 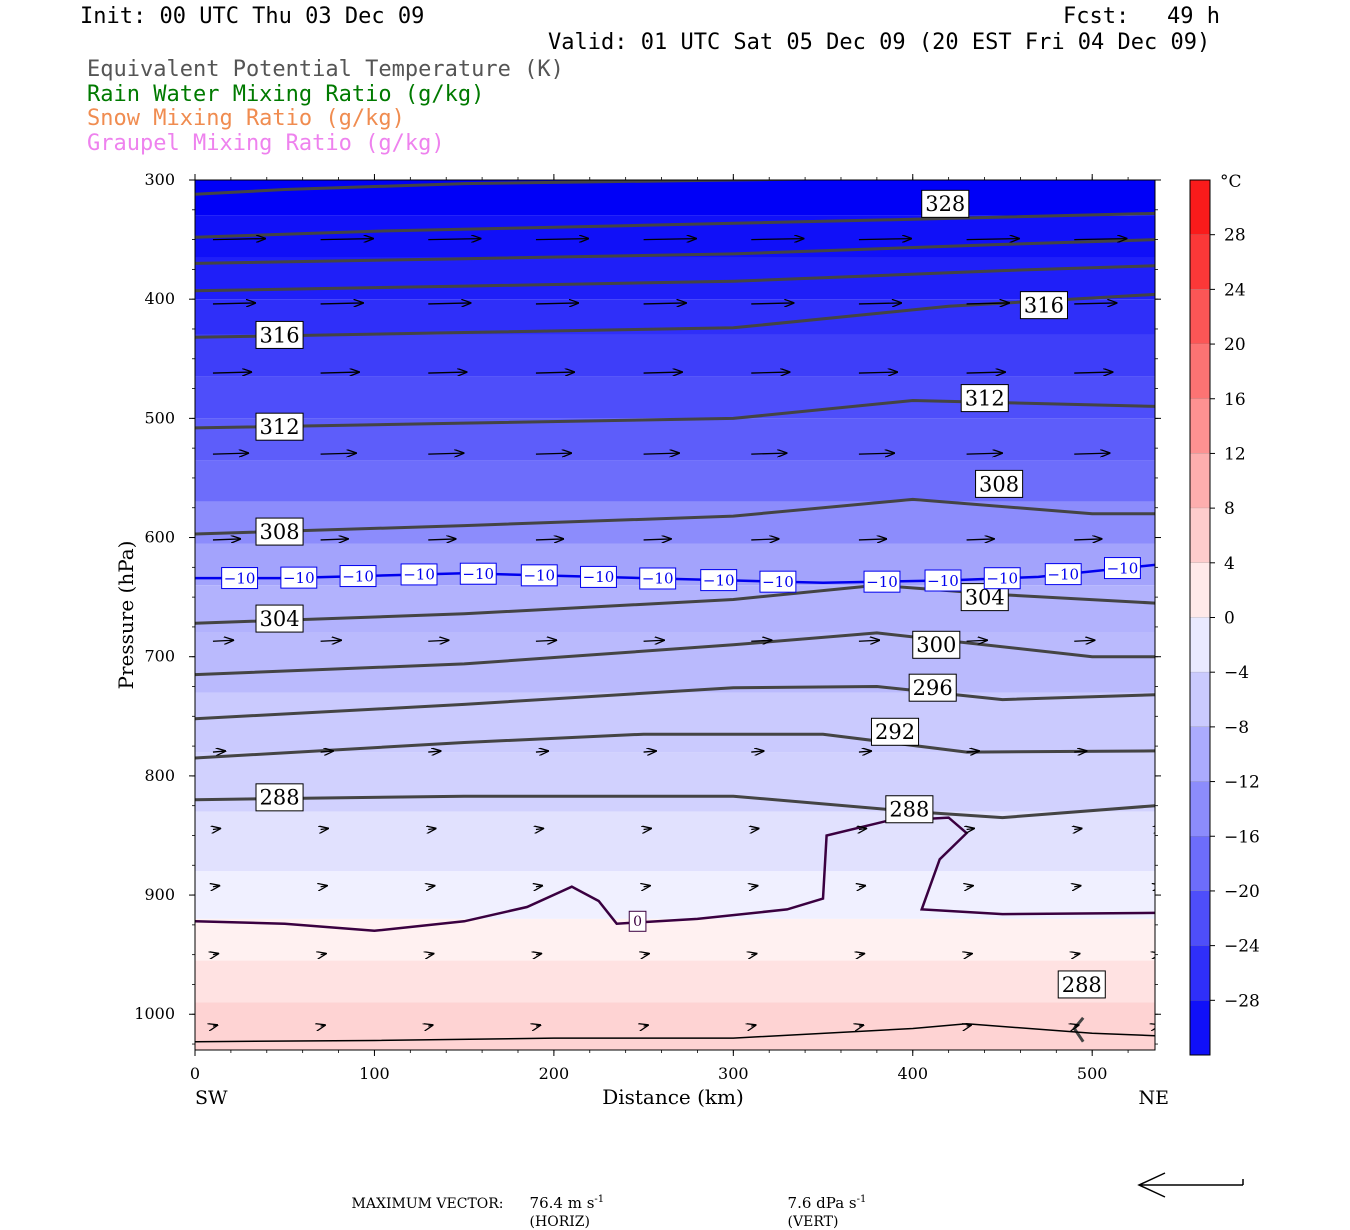 I want to click on max-vector-arrow-icon, so click(x=1190, y=1185).